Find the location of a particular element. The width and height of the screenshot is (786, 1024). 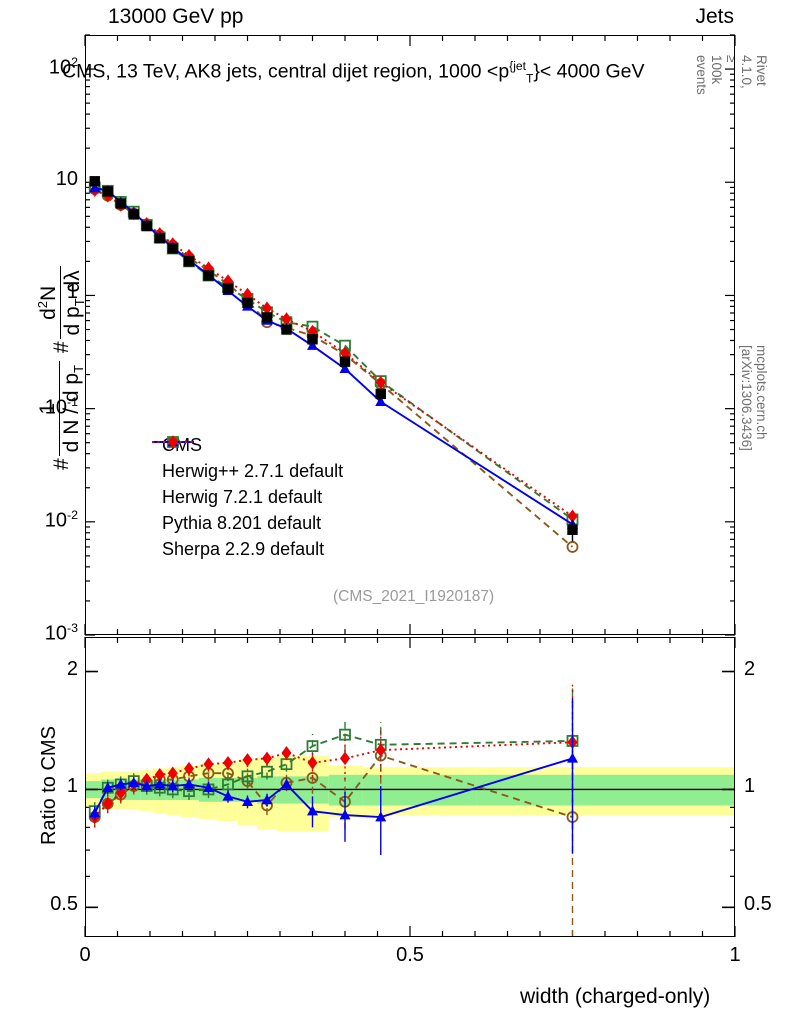

ratio-tick-label-right: 1 is located at coordinates (750, 786).